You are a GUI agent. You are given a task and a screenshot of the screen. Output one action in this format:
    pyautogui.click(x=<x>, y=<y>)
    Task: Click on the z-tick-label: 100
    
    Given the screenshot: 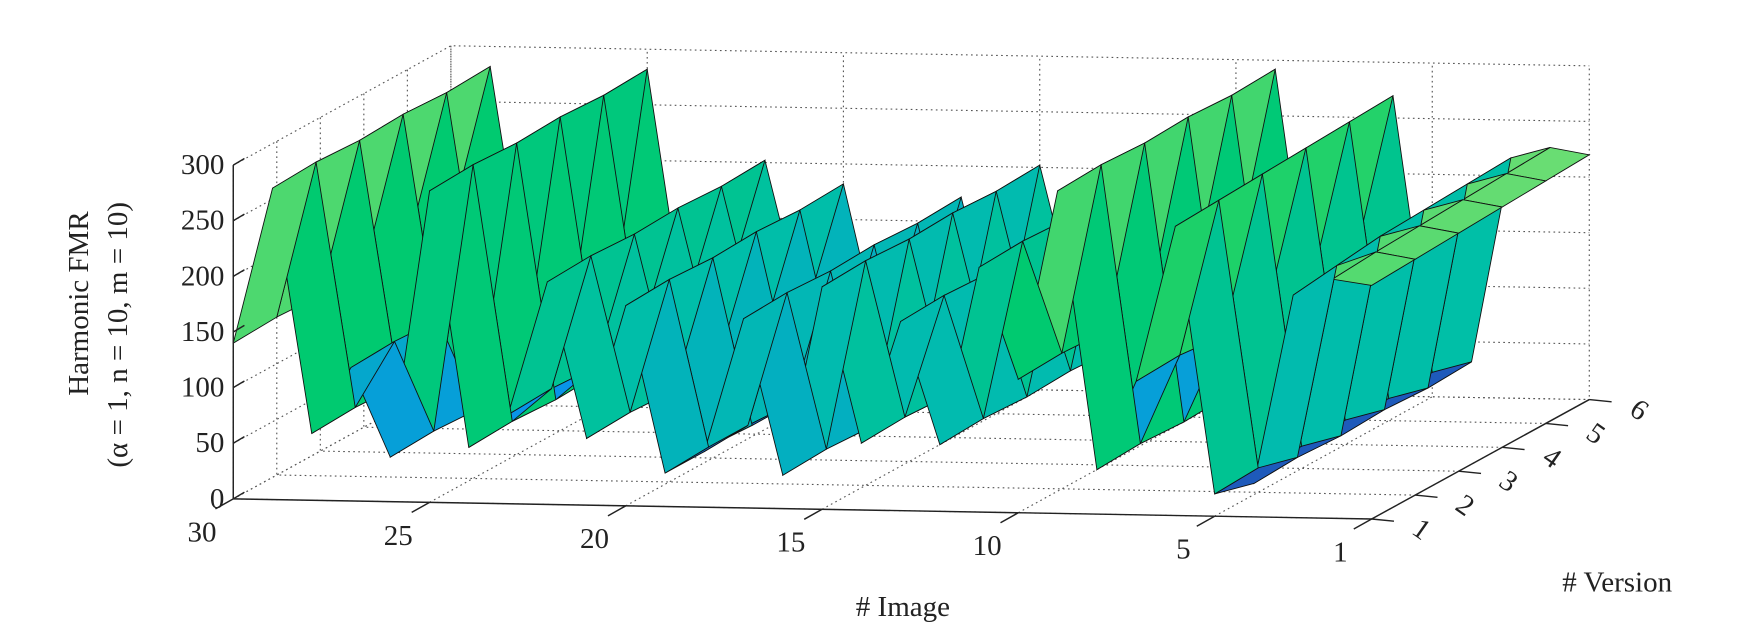 What is the action you would take?
    pyautogui.click(x=203, y=388)
    